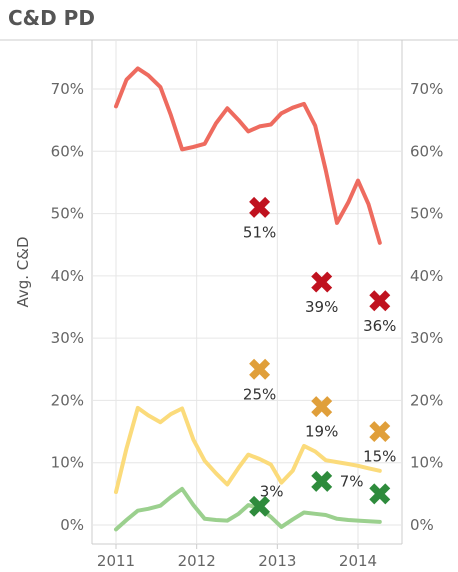  What do you see at coordinates (67, 463) in the screenshot?
I see `y-tick-label-left: 10%` at bounding box center [67, 463].